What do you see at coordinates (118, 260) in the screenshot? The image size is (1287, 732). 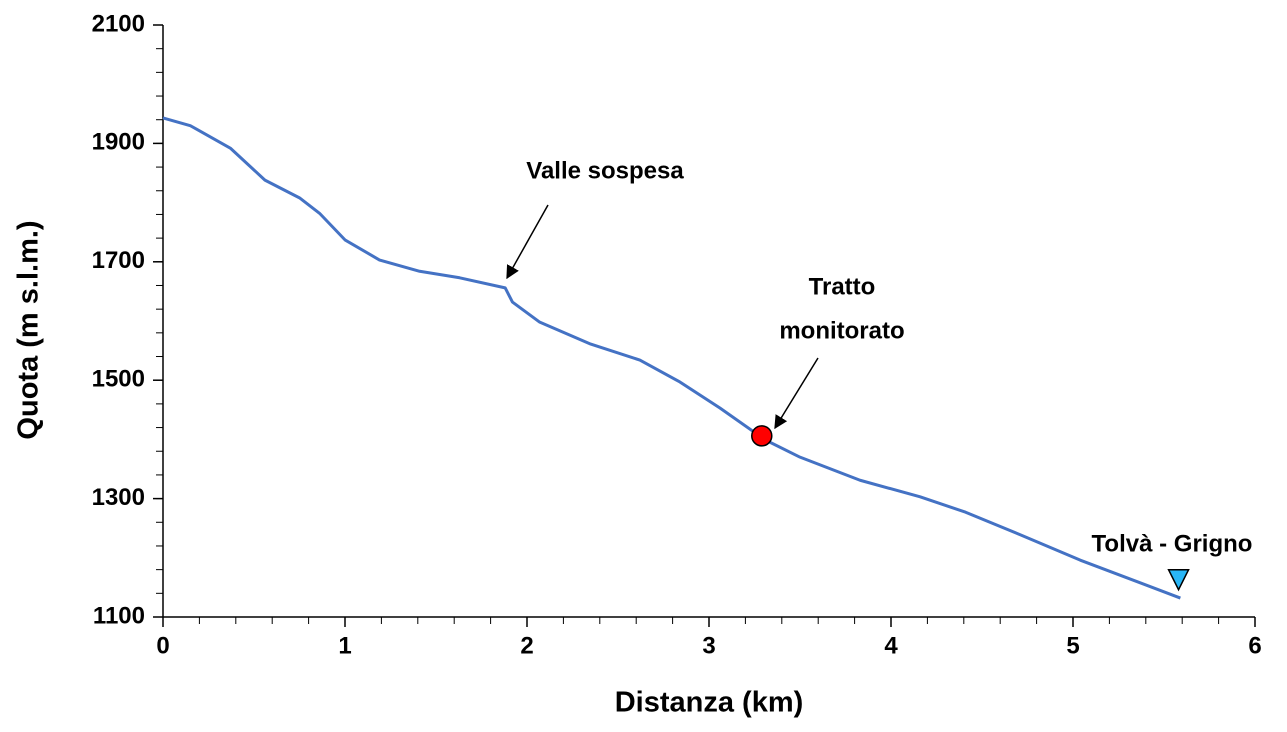 I see `y-tick-label: 1700` at bounding box center [118, 260].